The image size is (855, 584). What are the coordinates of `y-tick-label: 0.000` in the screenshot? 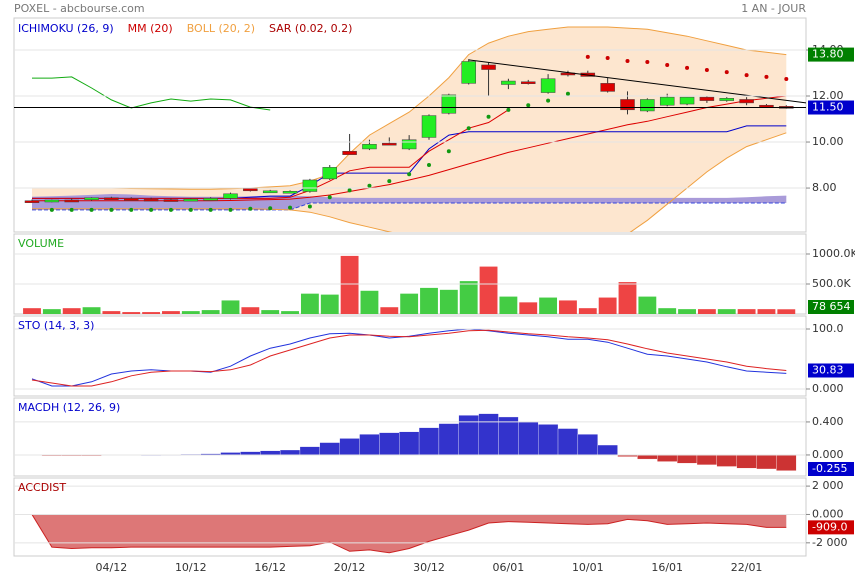 It's located at (828, 454).